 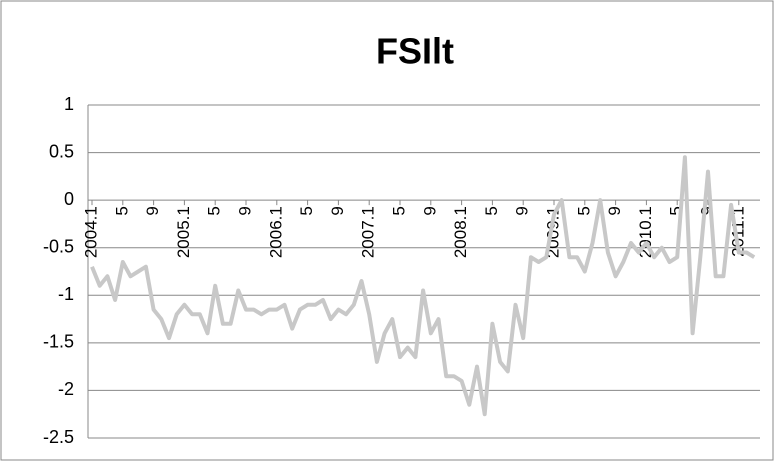 What do you see at coordinates (90, 232) in the screenshot?
I see `x-tick-label: 2004.1` at bounding box center [90, 232].